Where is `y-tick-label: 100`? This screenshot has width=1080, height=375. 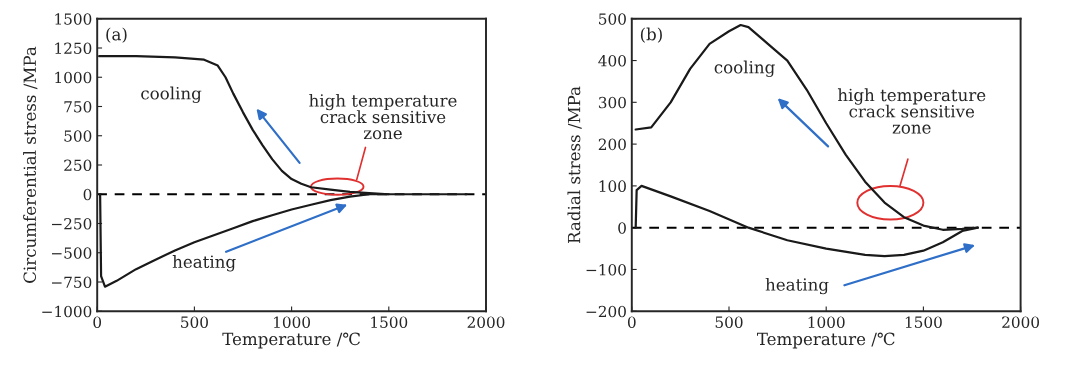 y-tick-label: 100 is located at coordinates (612, 186).